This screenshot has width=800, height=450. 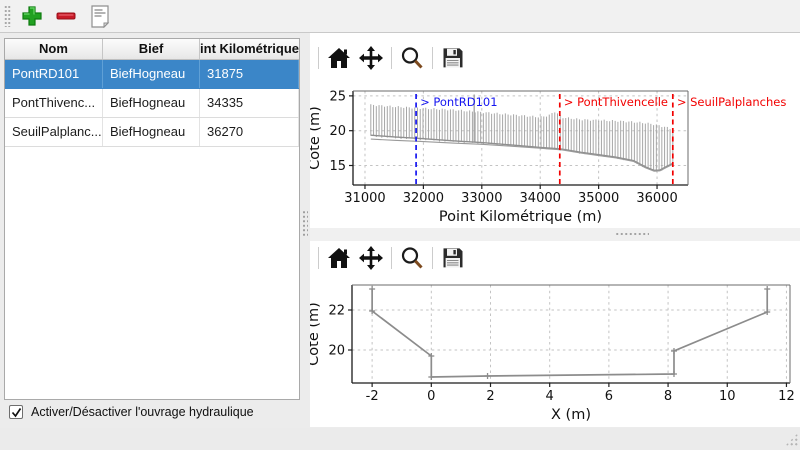 I want to click on column-header-nom: Nom, so click(x=54, y=49).